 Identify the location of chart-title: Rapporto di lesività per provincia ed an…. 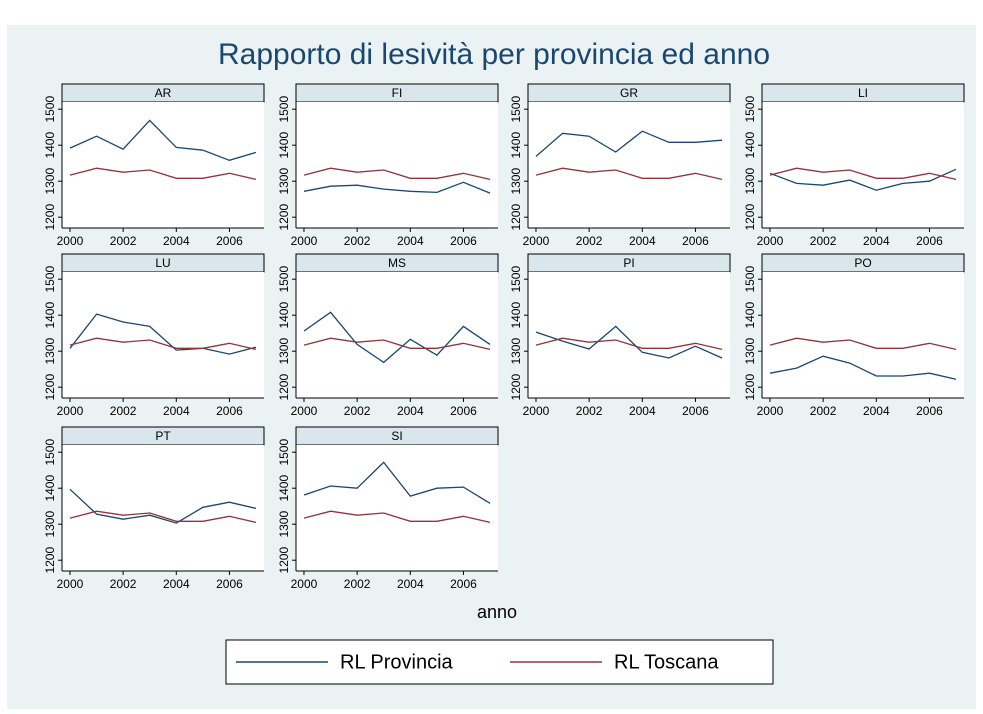
(494, 54).